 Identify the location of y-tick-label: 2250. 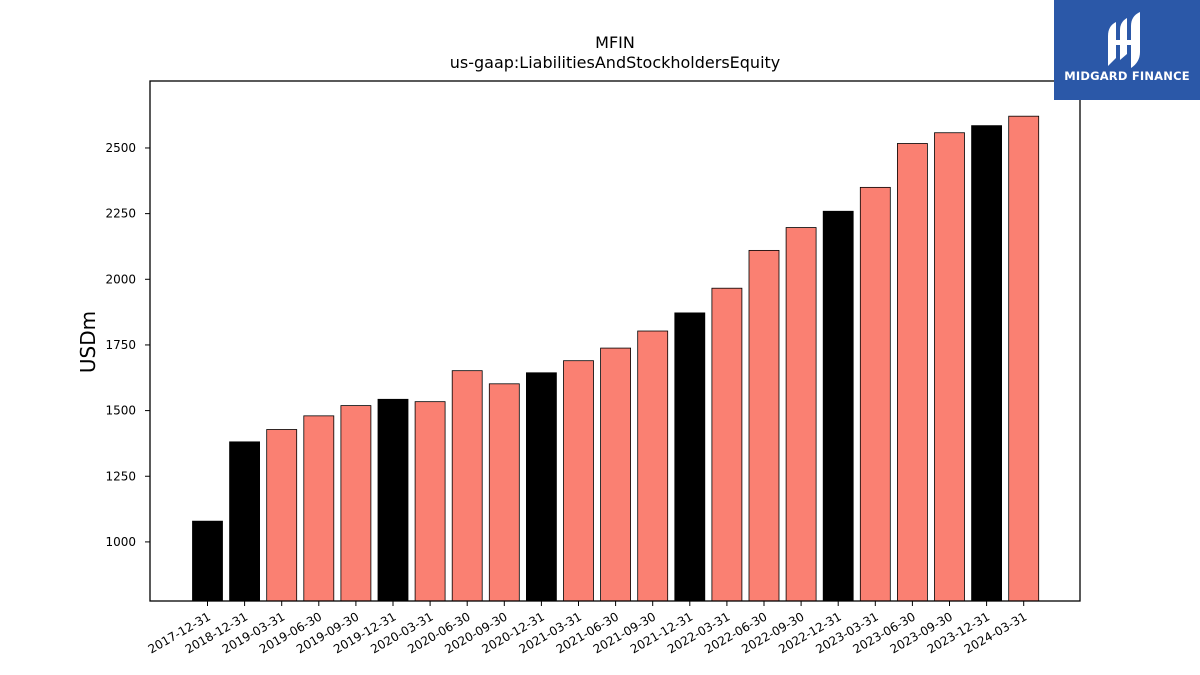
(120, 214).